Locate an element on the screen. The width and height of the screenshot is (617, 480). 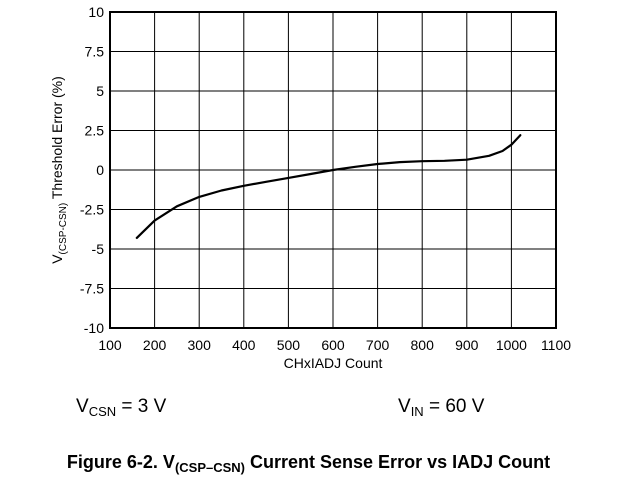
y-tick-label: 10 is located at coordinates (96, 12).